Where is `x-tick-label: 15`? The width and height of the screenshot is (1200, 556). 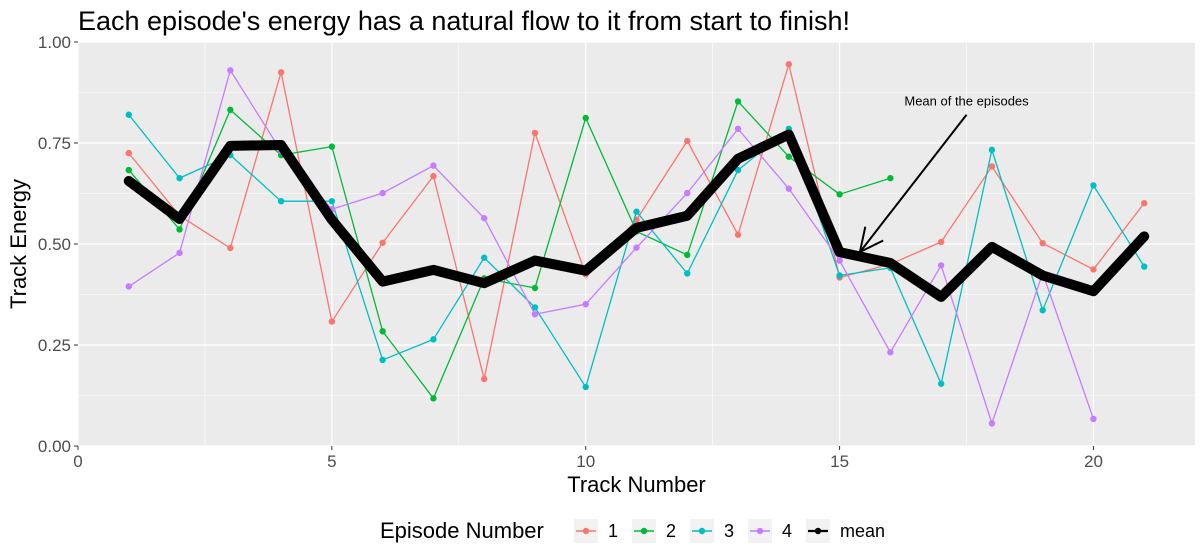
x-tick-label: 15 is located at coordinates (839, 461).